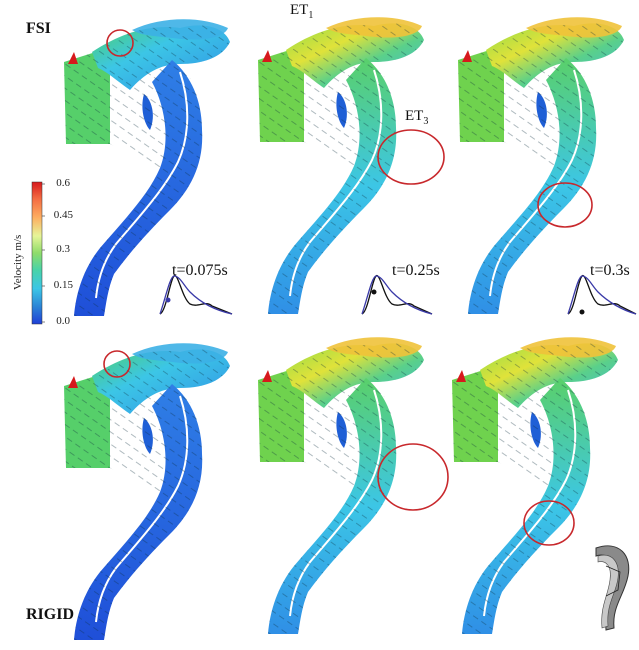  Describe the element at coordinates (417, 117) in the screenshot. I see `et3-label: ET3` at that location.